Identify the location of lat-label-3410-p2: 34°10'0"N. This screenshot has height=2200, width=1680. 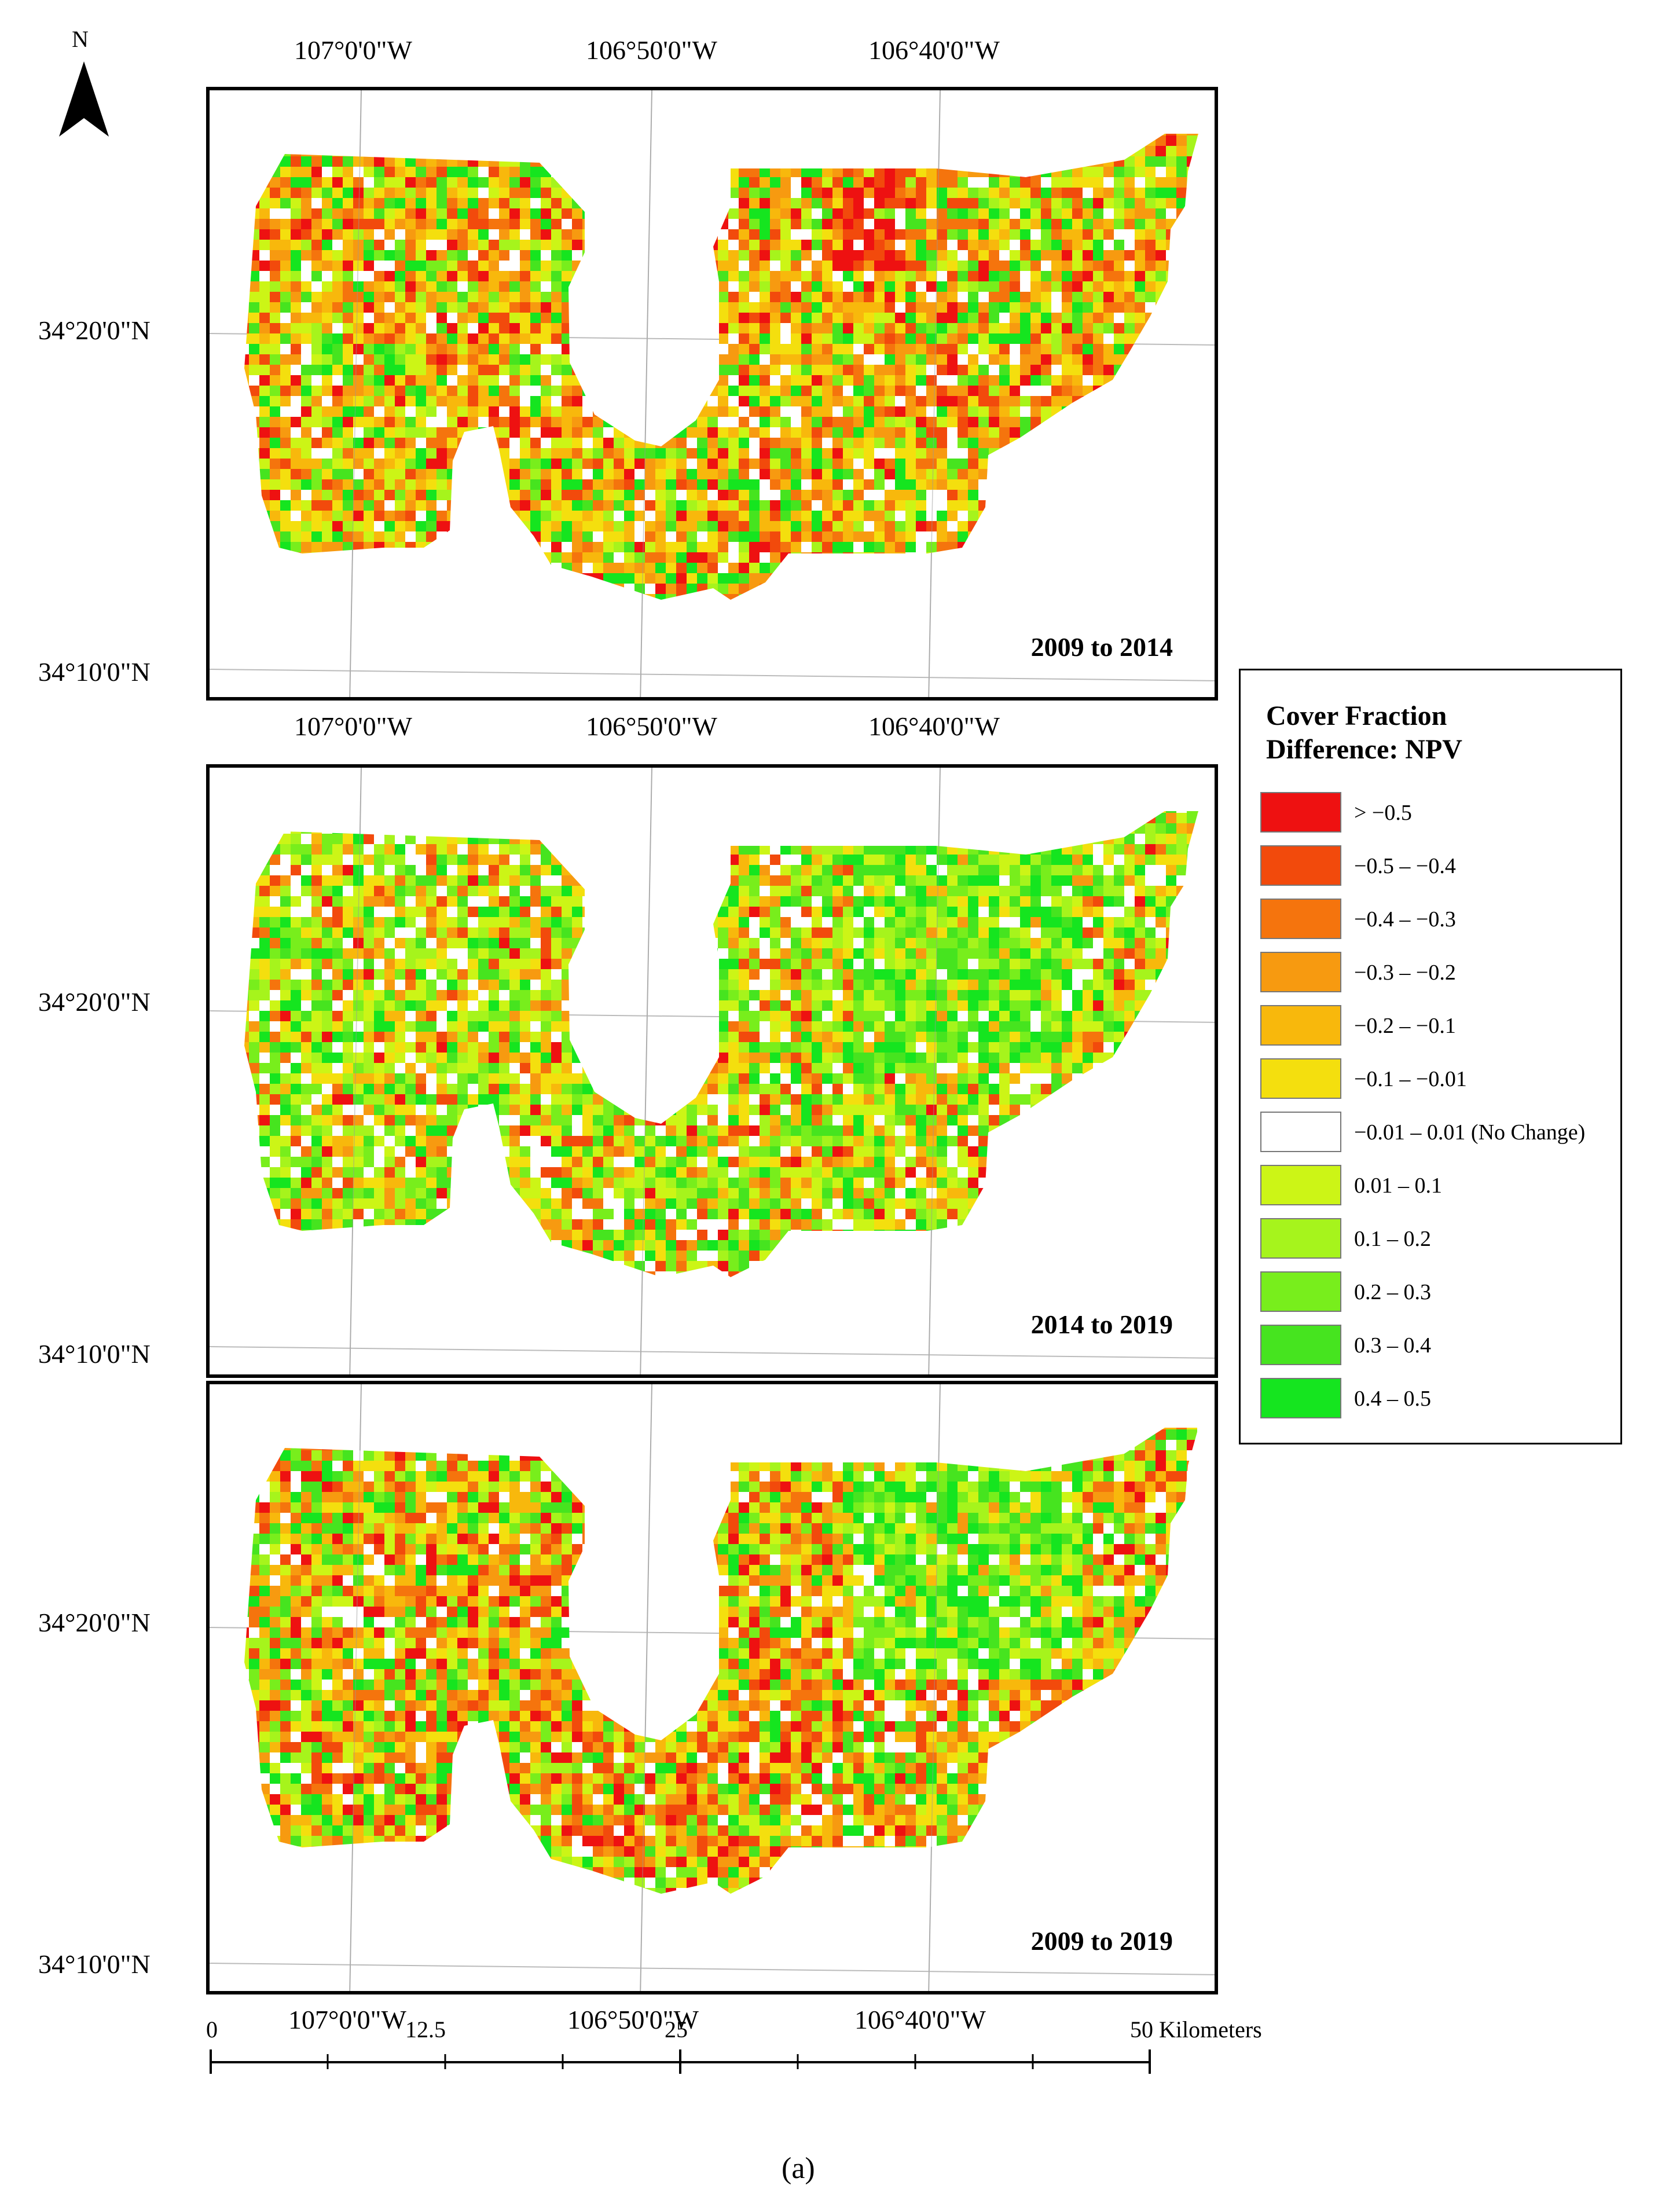
(94, 1354).